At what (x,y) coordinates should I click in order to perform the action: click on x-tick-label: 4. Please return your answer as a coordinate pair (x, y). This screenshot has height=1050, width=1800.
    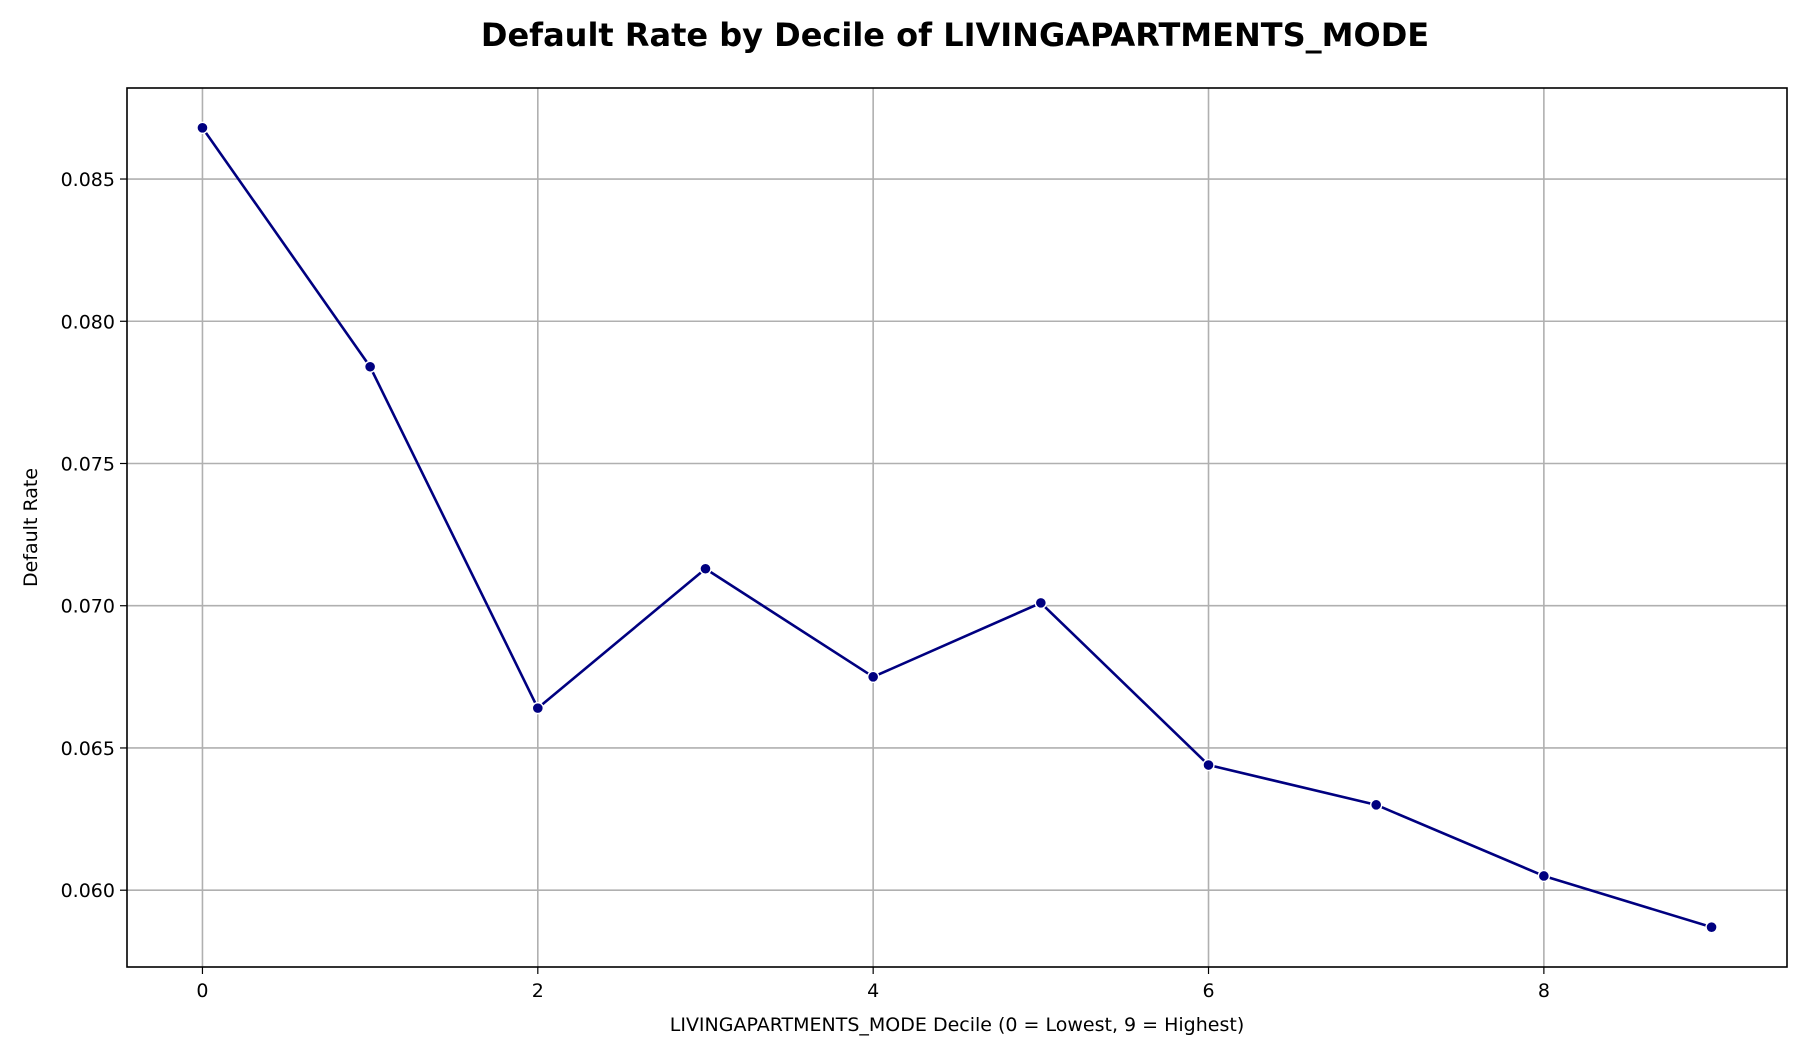
    Looking at the image, I should click on (873, 991).